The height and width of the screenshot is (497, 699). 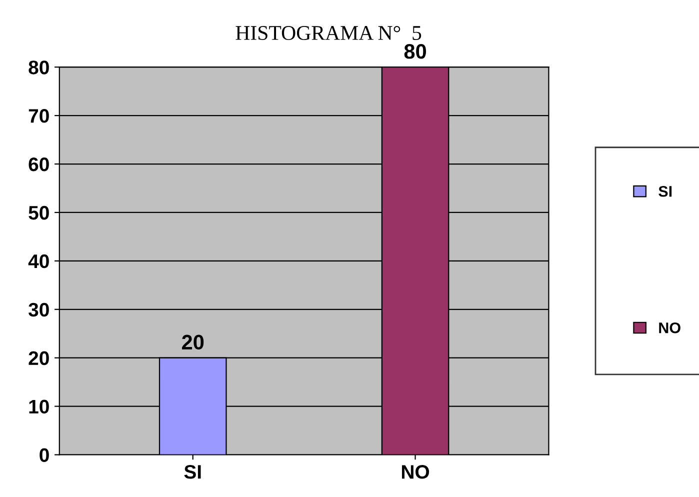 I want to click on legend-label: SI, so click(x=665, y=191).